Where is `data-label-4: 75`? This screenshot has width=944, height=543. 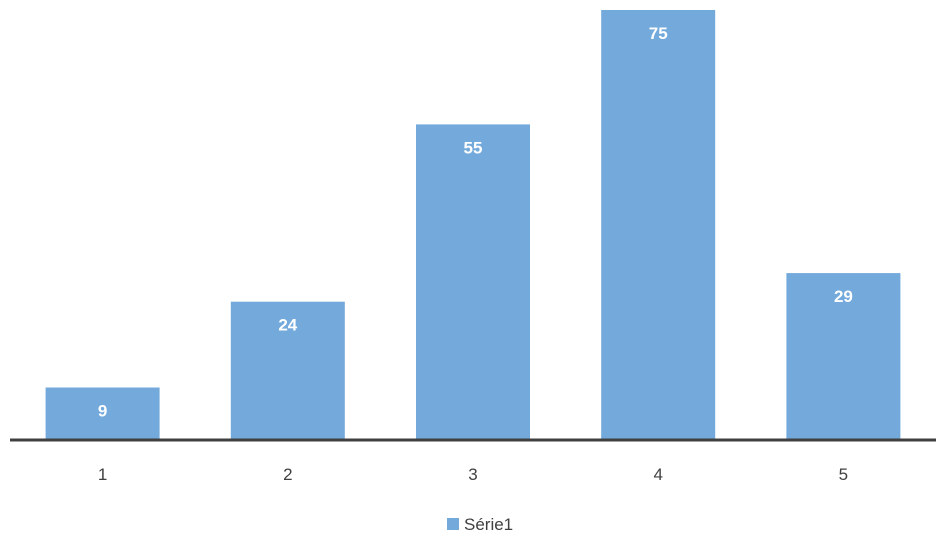
data-label-4: 75 is located at coordinates (658, 33).